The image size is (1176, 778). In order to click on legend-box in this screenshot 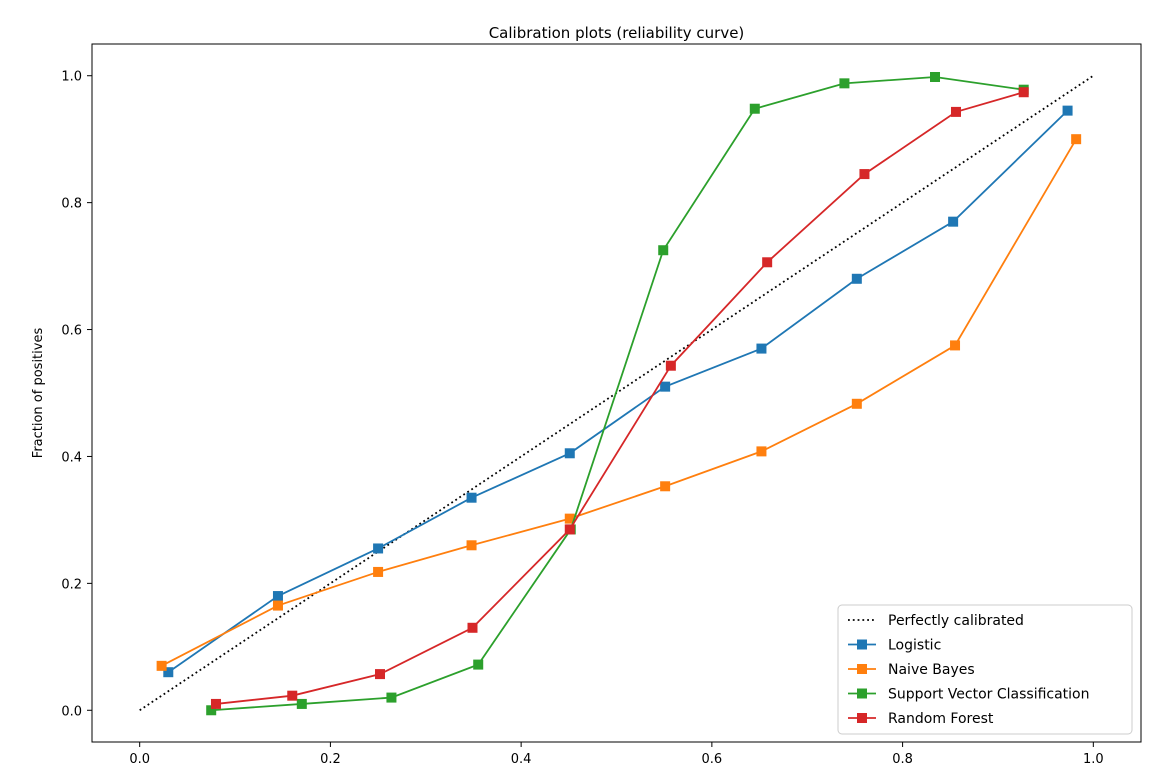, I will do `click(985, 669)`.